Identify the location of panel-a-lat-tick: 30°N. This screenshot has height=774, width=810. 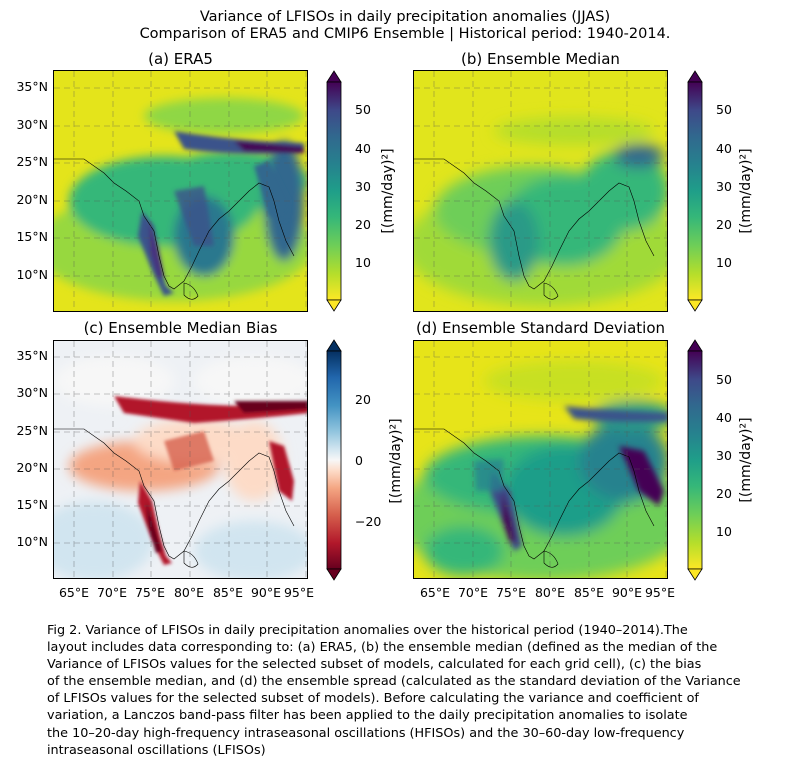
(32, 124).